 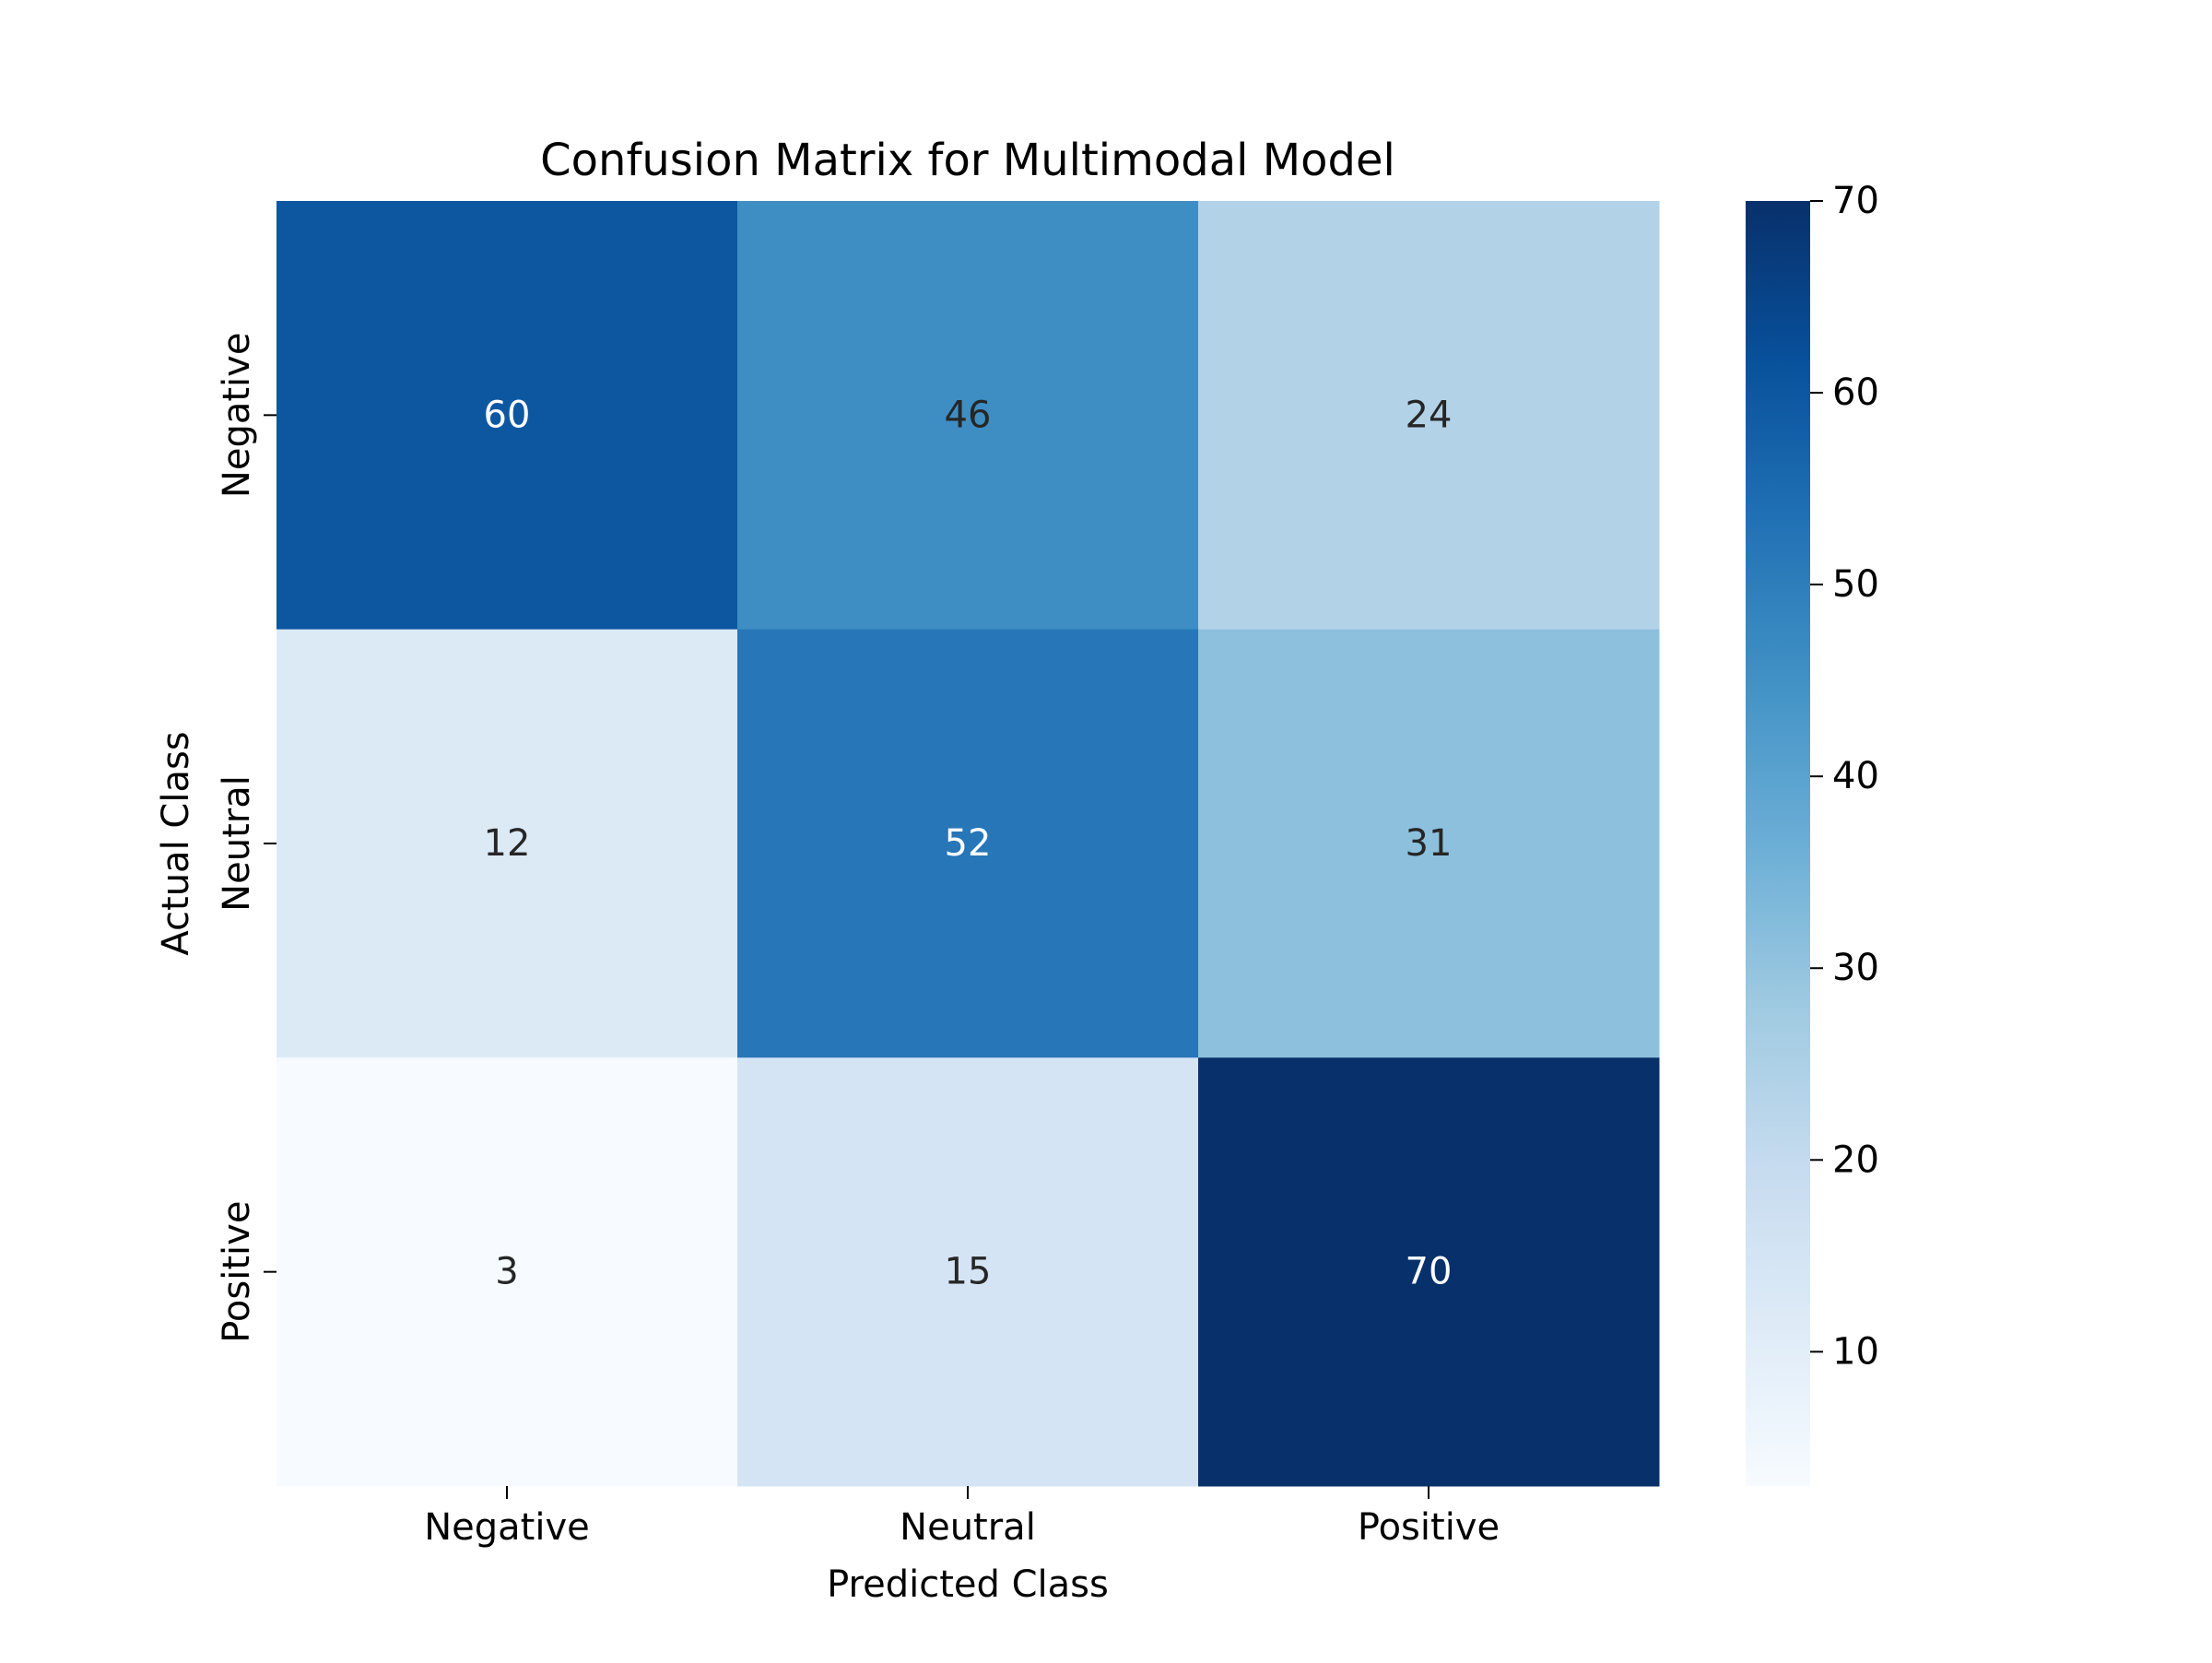 I want to click on cell-value-label: 12, so click(x=507, y=843).